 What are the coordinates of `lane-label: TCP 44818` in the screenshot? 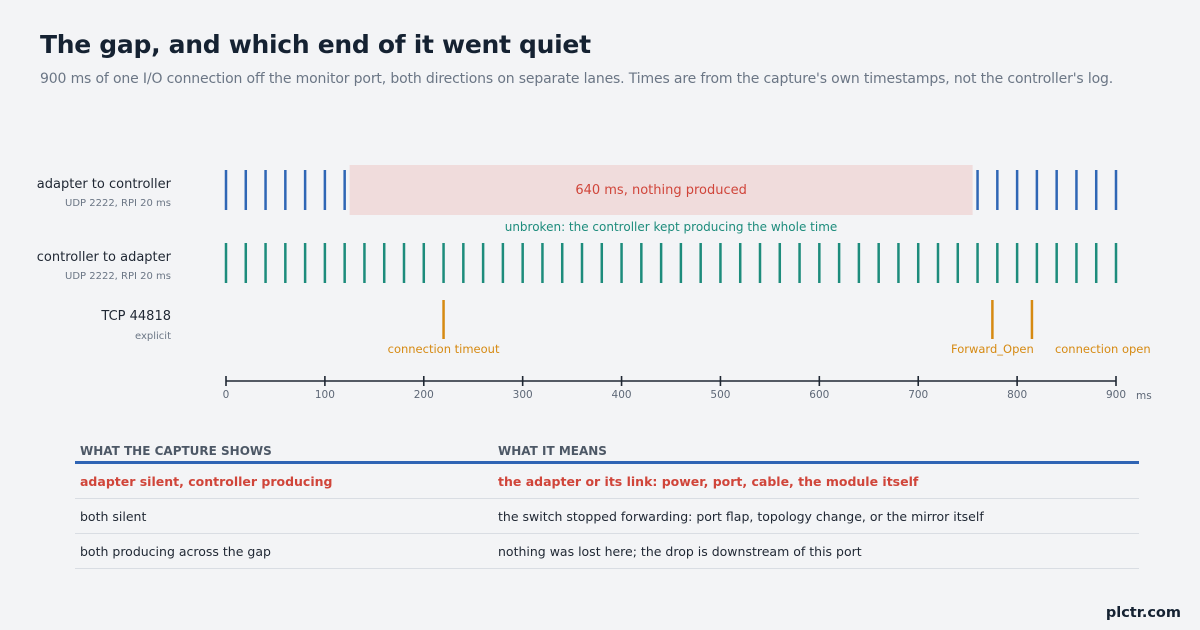 It's located at (135, 316).